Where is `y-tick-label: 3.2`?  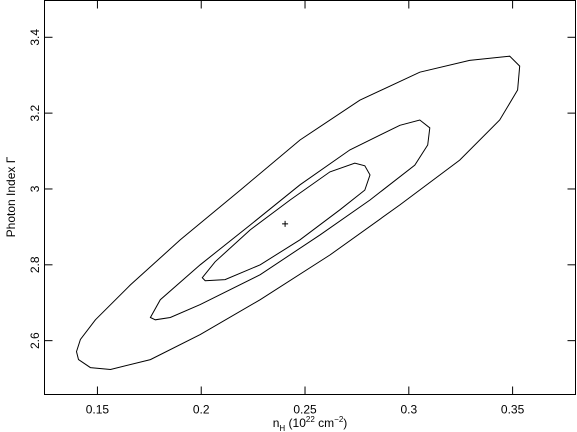
y-tick-label: 3.2 is located at coordinates (35, 112).